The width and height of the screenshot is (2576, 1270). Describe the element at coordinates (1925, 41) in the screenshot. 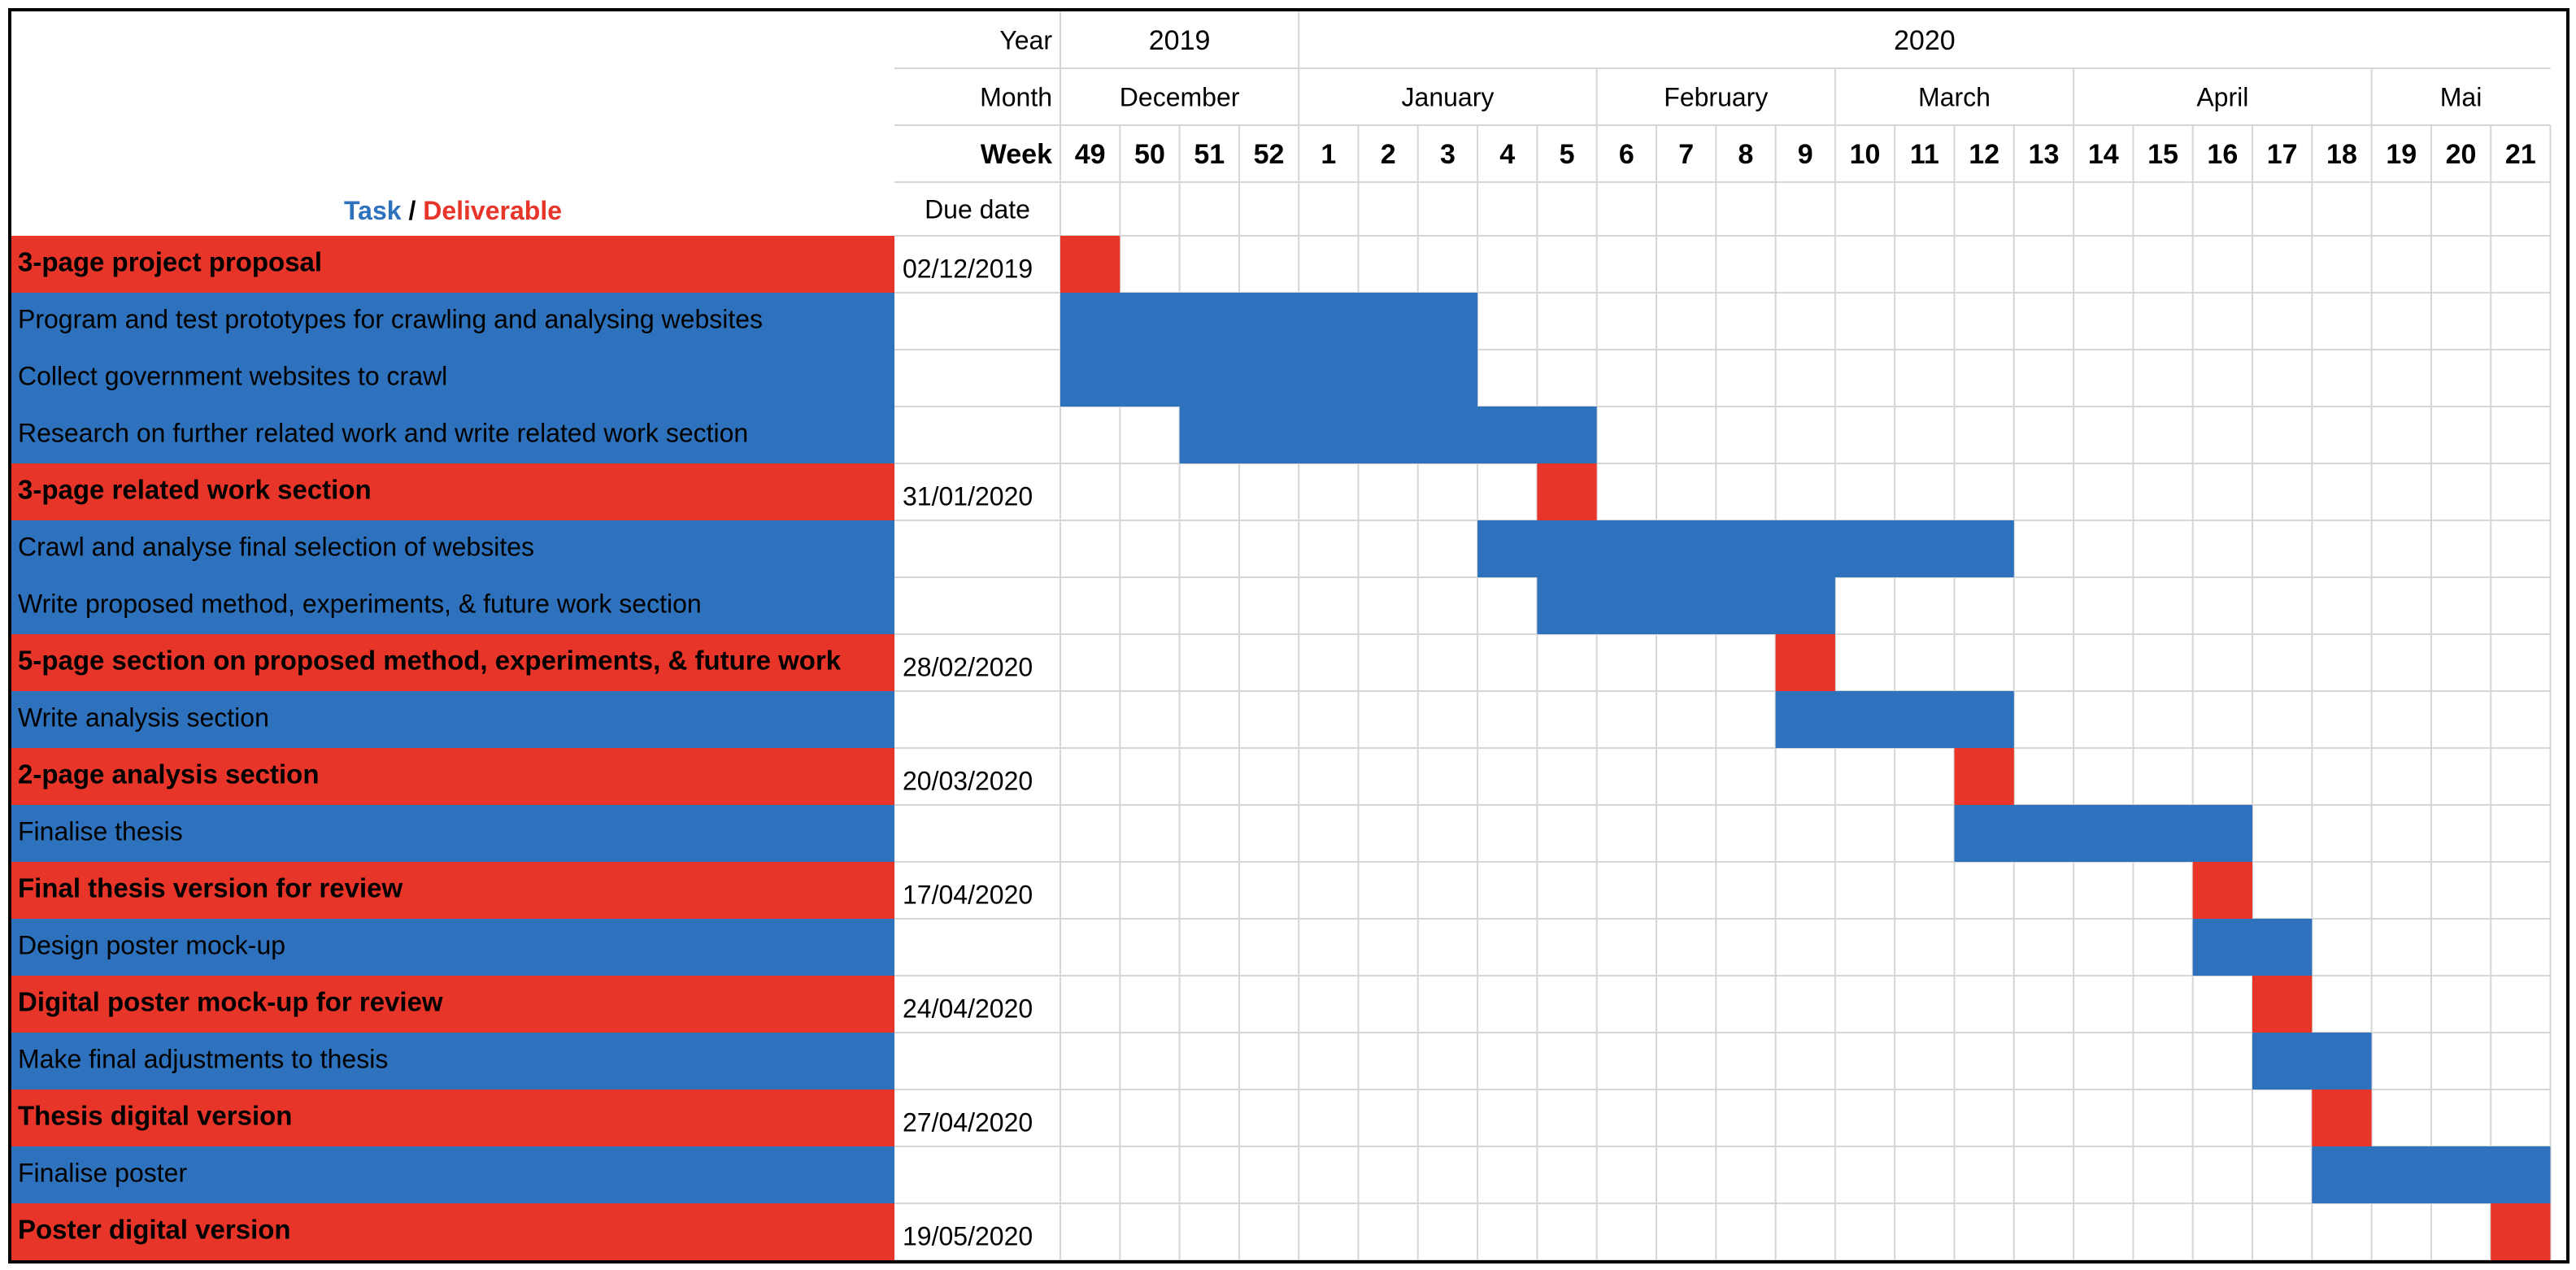

I see `year-label: 2020` at that location.